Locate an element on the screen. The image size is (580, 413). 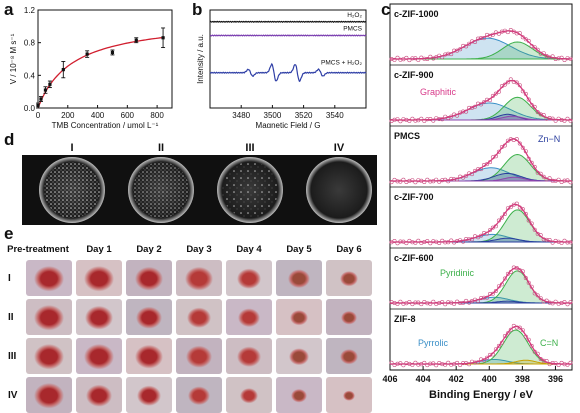
day-label: Day 6 is located at coordinates (349, 249).